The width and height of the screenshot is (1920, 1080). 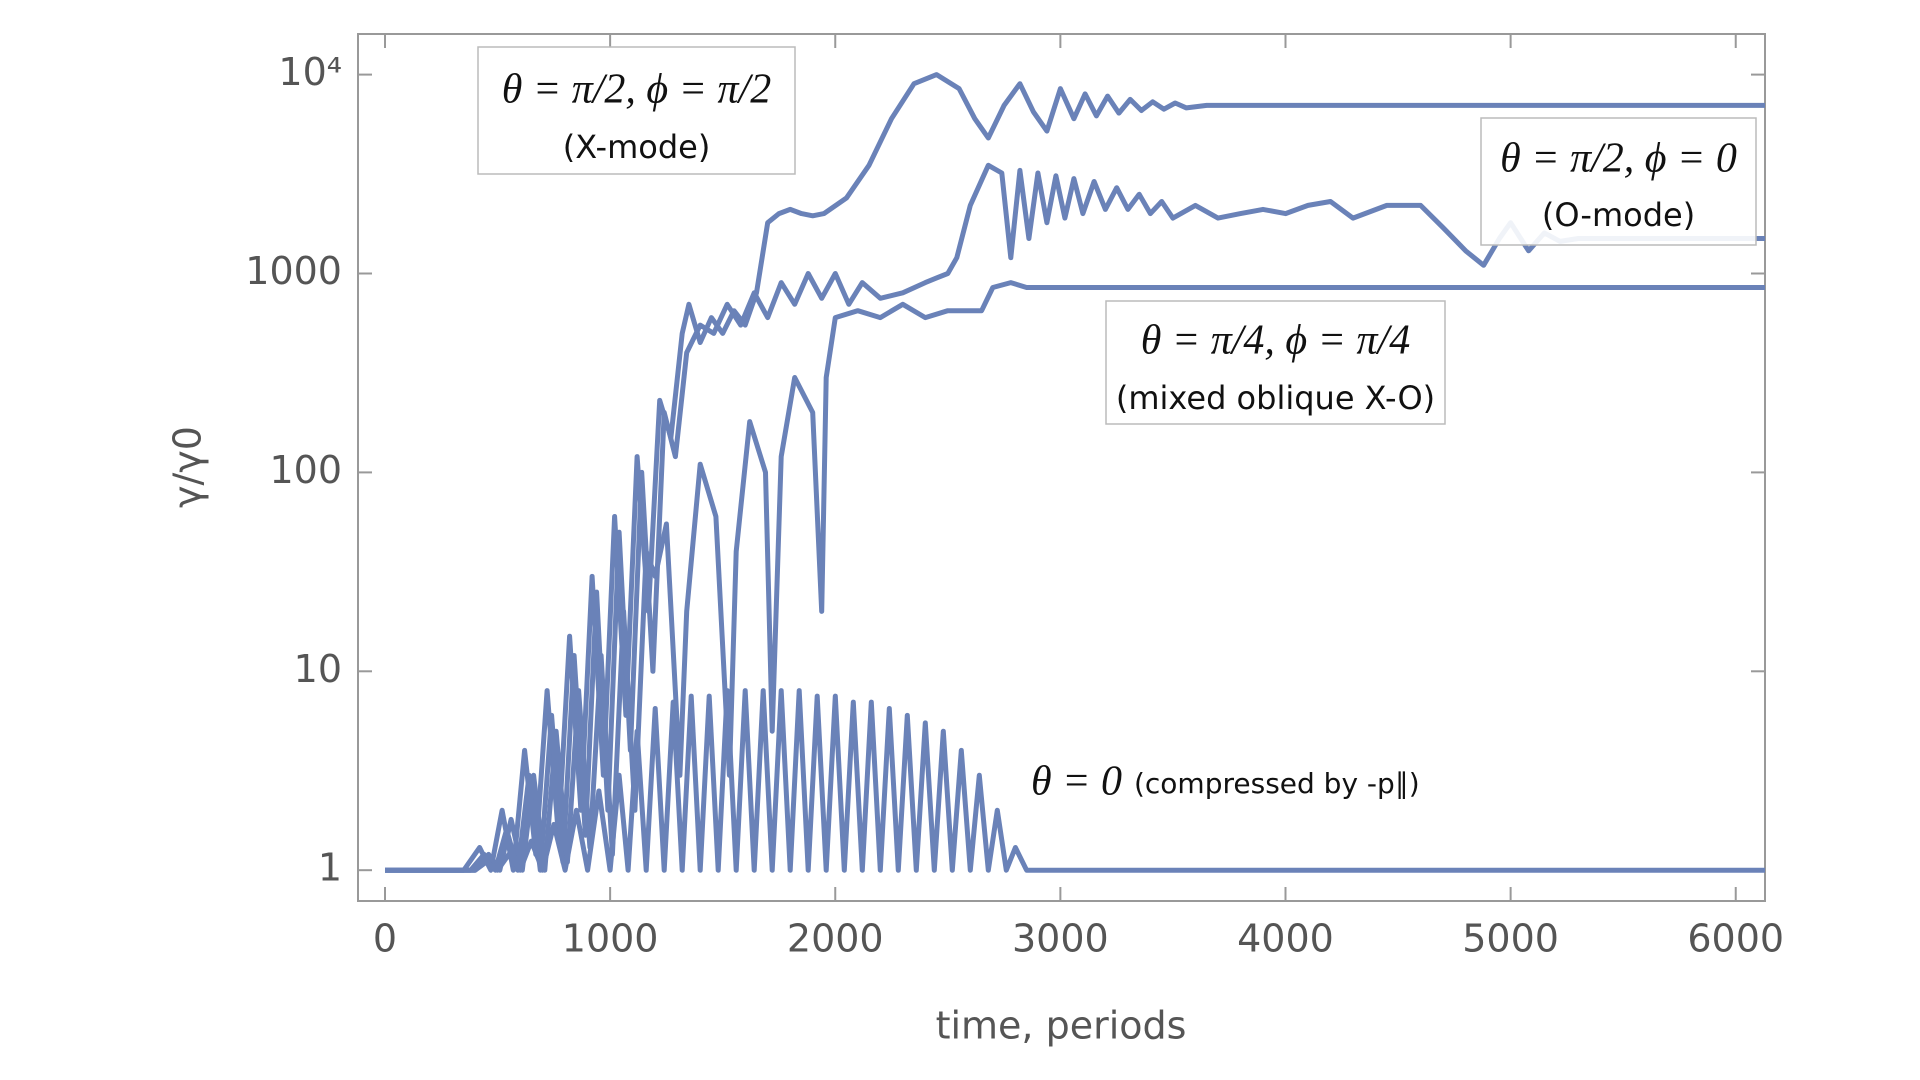 I want to click on x-tick-label: 4000, so click(x=1285, y=939).